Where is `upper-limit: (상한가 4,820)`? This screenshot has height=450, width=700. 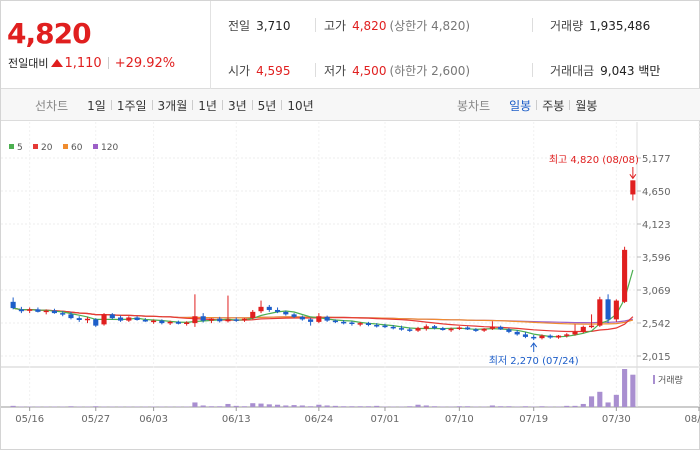
upper-limit: (상한가 4,820) is located at coordinates (430, 26).